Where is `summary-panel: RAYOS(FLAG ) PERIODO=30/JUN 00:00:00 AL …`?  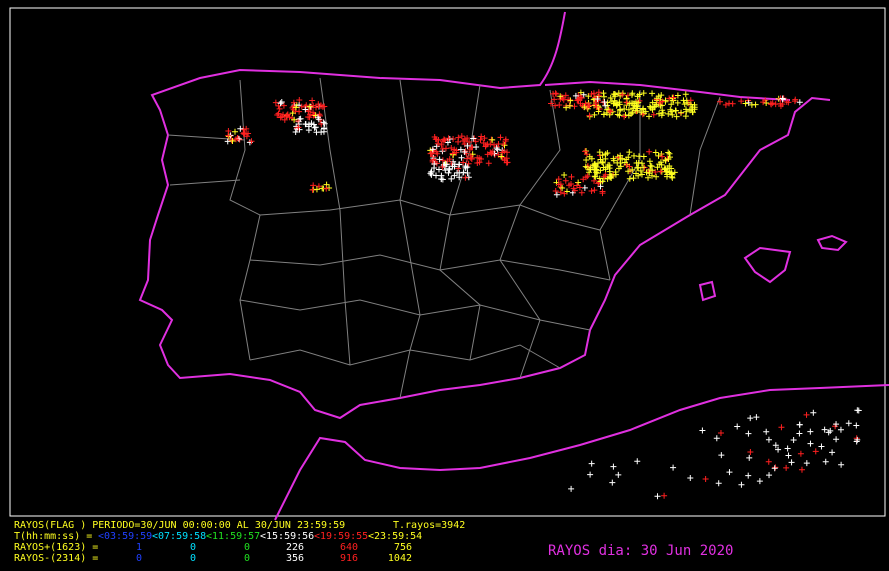
summary-panel: RAYOS(FLAG ) PERIODO=30/JUN 00:00:00 AL … is located at coordinates (239, 542).